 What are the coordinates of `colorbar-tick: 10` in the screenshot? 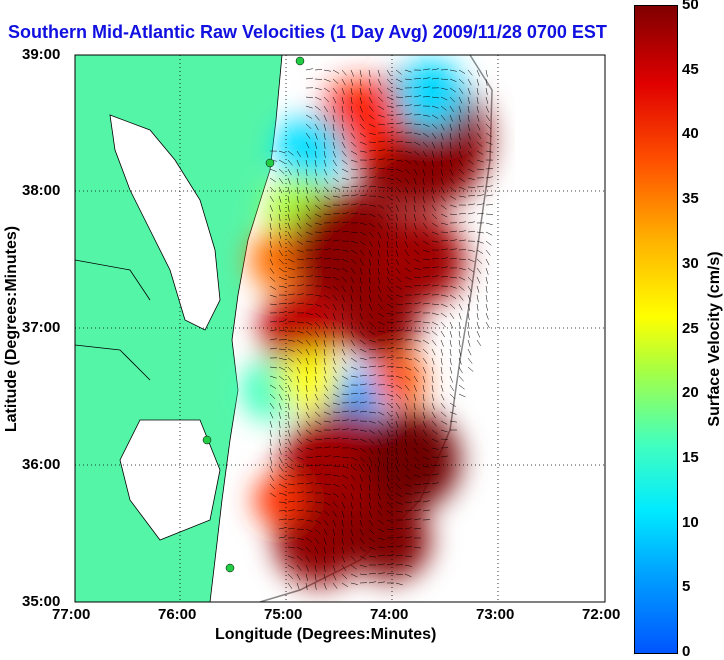 It's located at (690, 522).